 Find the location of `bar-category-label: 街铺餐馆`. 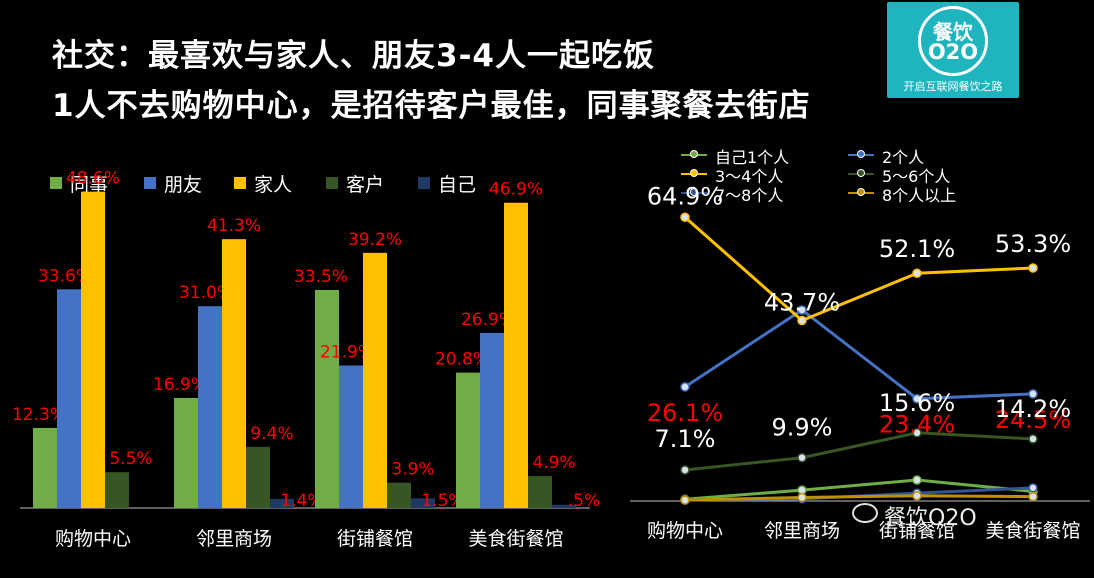

bar-category-label: 街铺餐馆 is located at coordinates (375, 539).